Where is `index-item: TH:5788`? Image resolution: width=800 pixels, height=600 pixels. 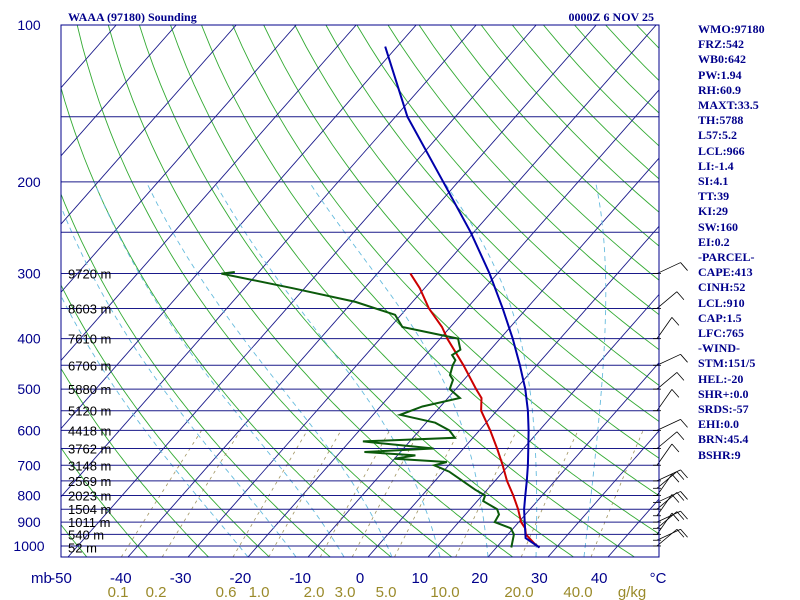 index-item: TH:5788 is located at coordinates (721, 120).